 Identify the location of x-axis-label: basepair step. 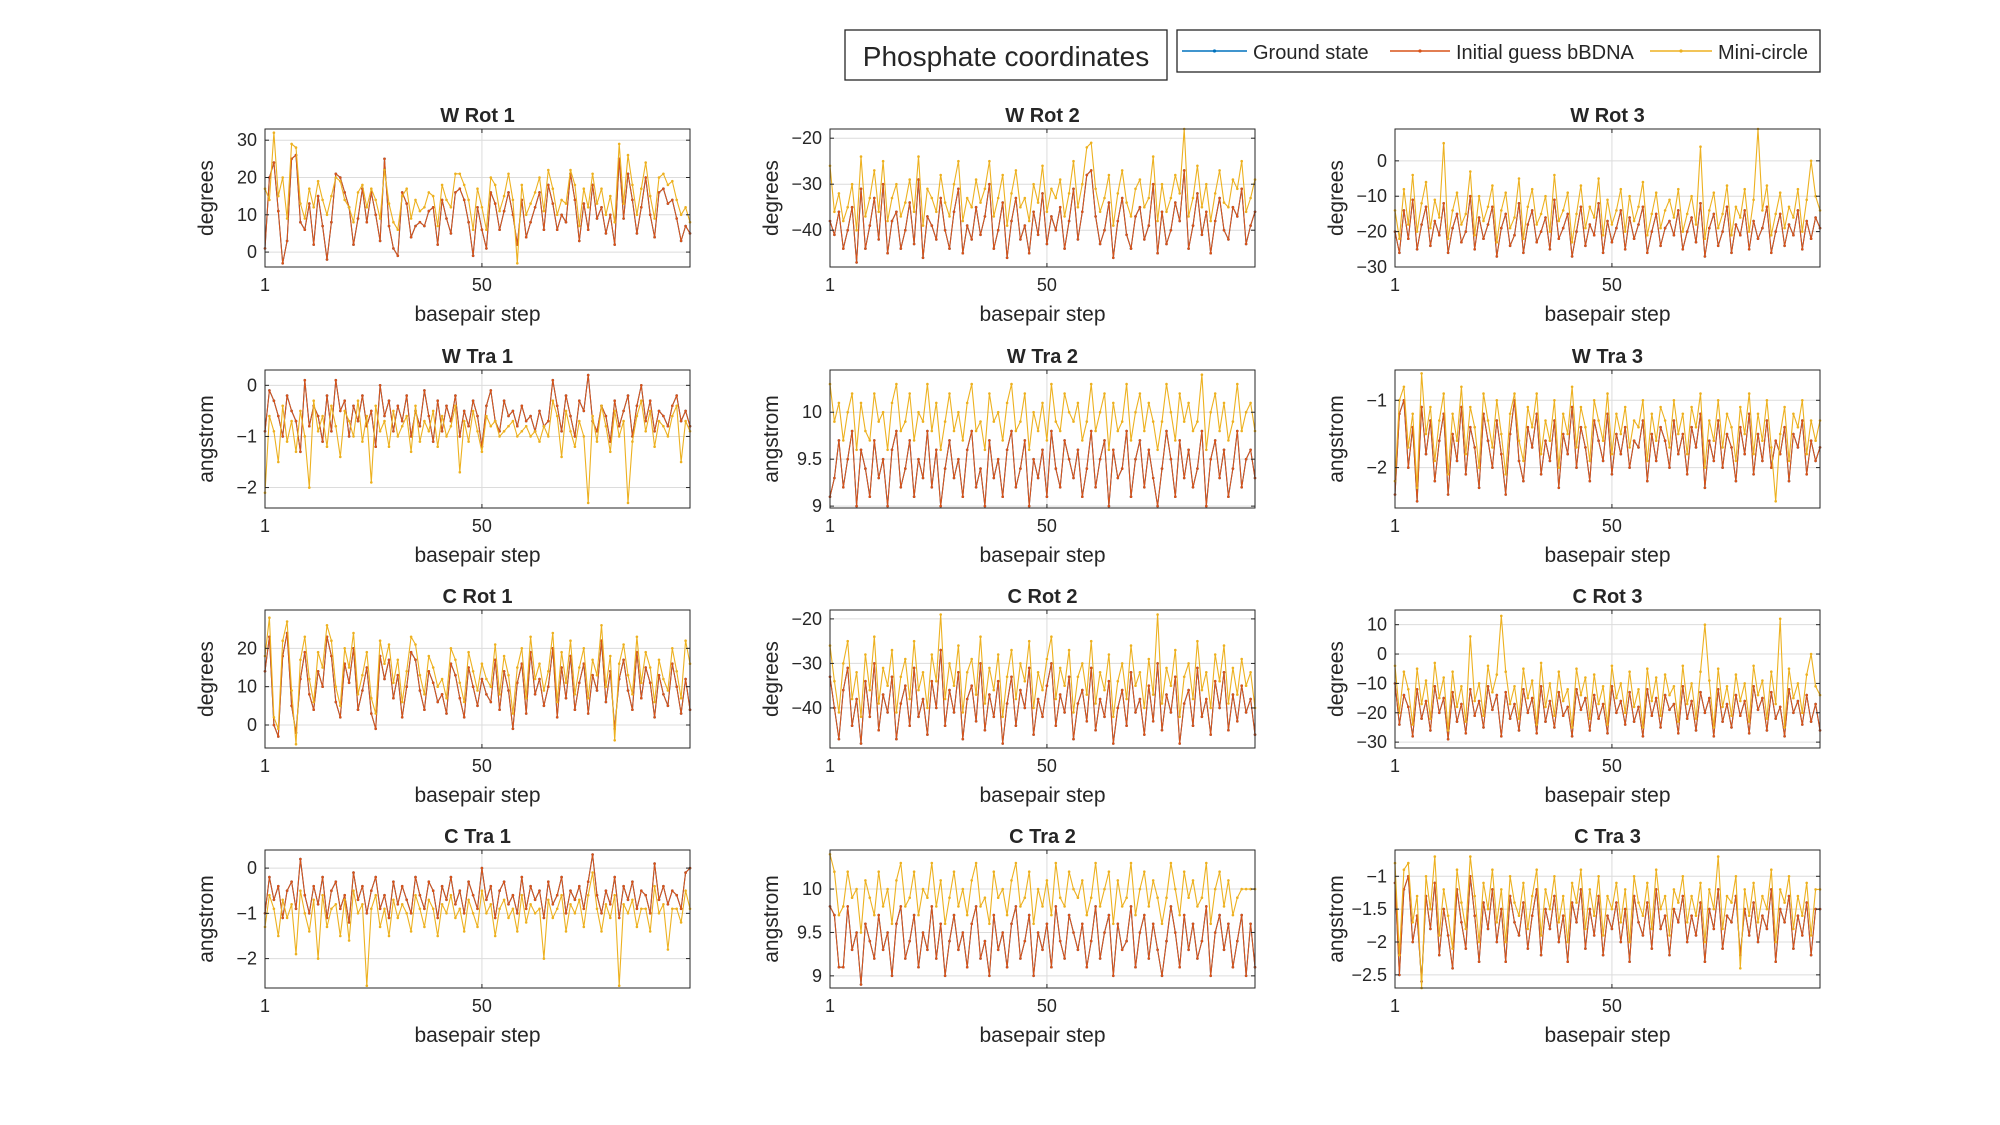
(477, 555).